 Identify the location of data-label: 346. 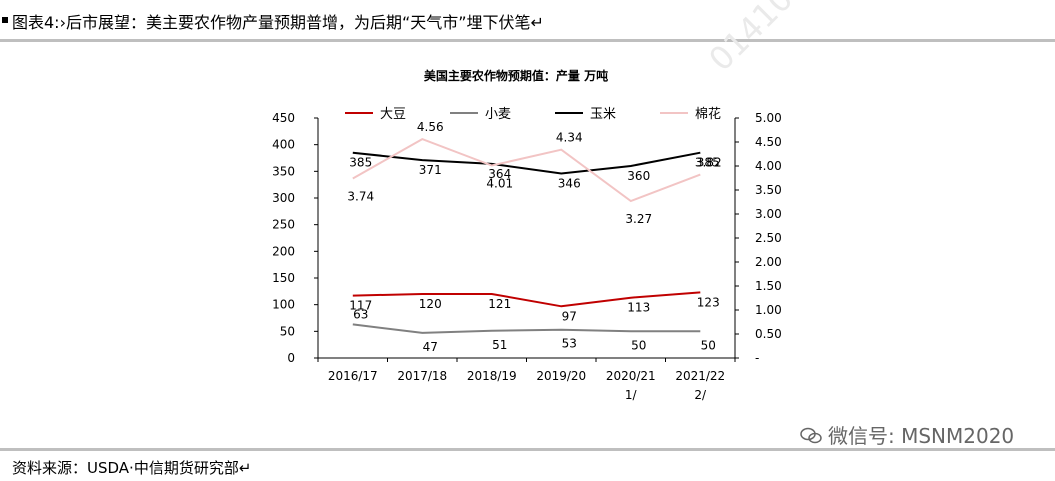
(569, 183).